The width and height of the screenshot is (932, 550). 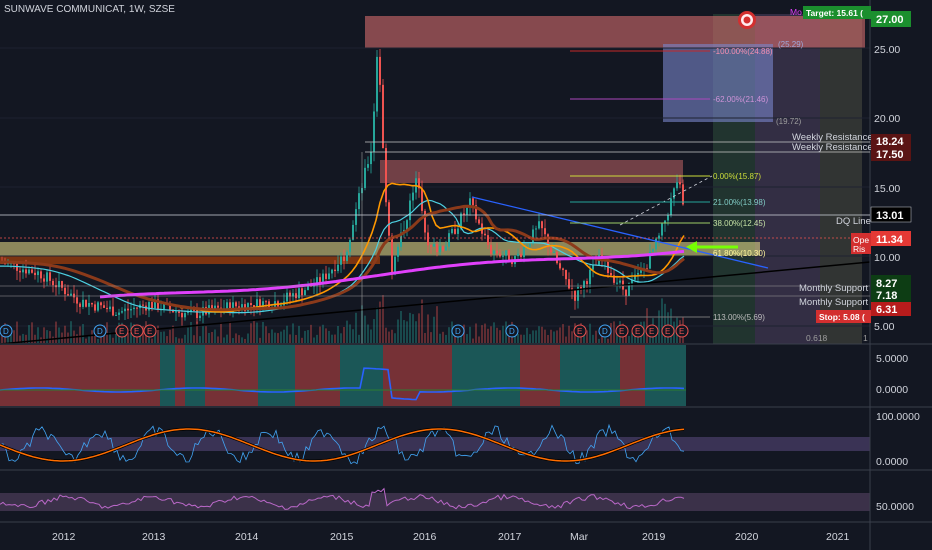 What do you see at coordinates (838, 537) in the screenshot?
I see `time-tick-2021: 2021` at bounding box center [838, 537].